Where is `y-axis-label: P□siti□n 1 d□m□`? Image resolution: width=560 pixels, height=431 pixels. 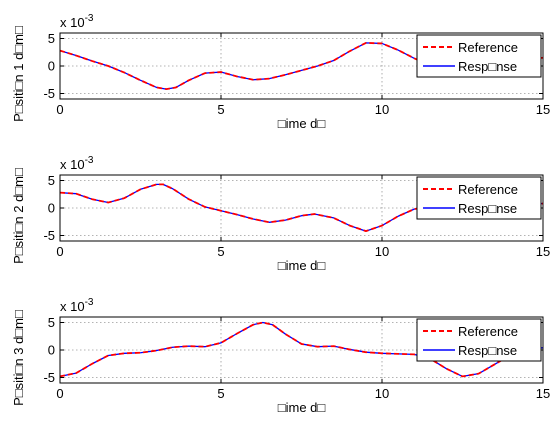
y-axis-label: P□siti□n 1 d□m□ is located at coordinates (18, 74).